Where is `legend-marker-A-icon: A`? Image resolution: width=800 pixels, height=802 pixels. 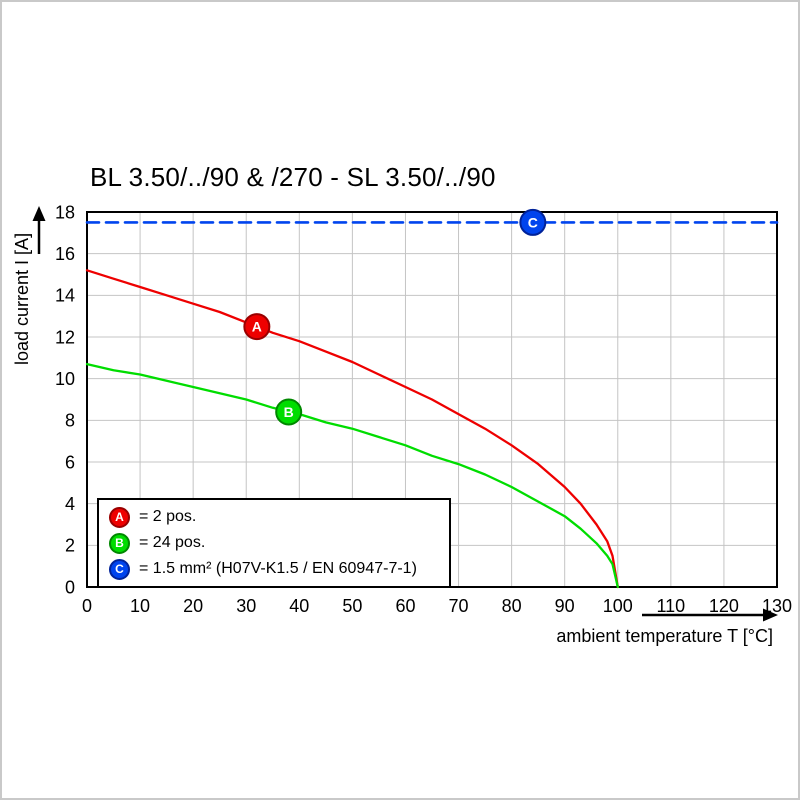 legend-marker-A-icon: A is located at coordinates (119, 517).